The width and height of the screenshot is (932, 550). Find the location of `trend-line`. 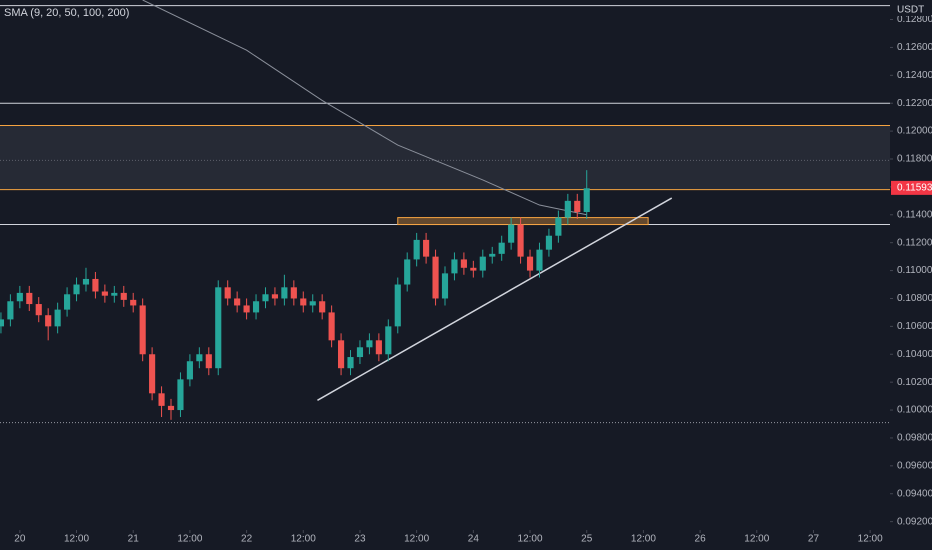

trend-line is located at coordinates (495, 299).